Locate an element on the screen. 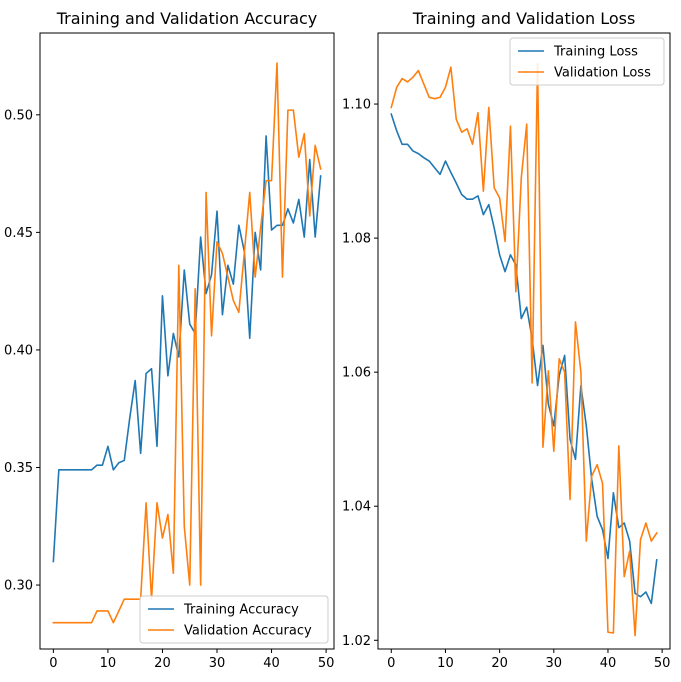 The image size is (681, 682). legend: Training Loss Validation Loss is located at coordinates (587, 61).